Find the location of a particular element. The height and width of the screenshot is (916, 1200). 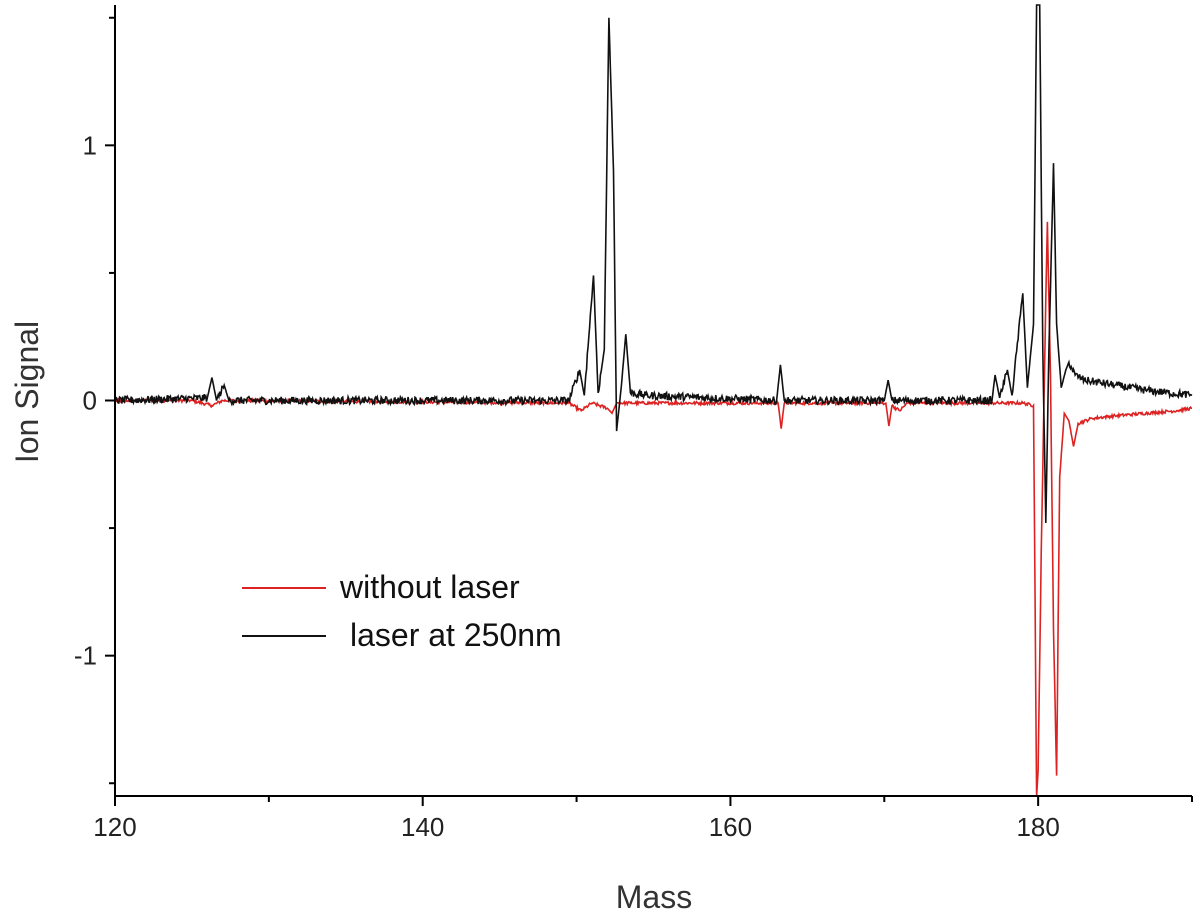

x-tick-label: 120 is located at coordinates (114, 827).